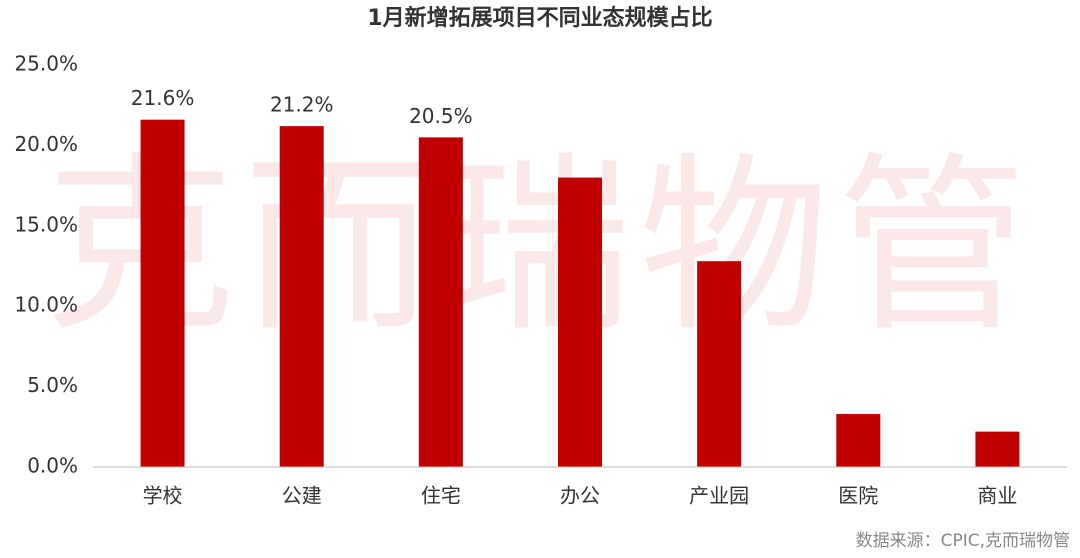  Describe the element at coordinates (997, 496) in the screenshot. I see `x-tick-label: 商业` at that location.